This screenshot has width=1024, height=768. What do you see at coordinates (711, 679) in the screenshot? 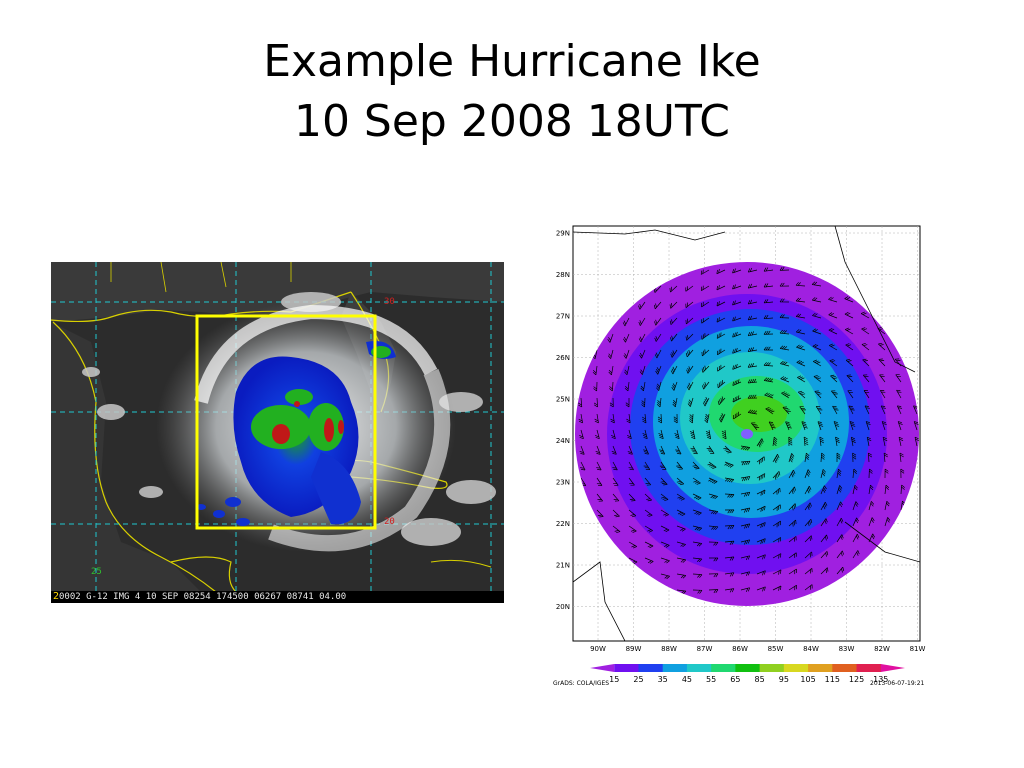
I see `colorbar-label: 55` at bounding box center [711, 679].